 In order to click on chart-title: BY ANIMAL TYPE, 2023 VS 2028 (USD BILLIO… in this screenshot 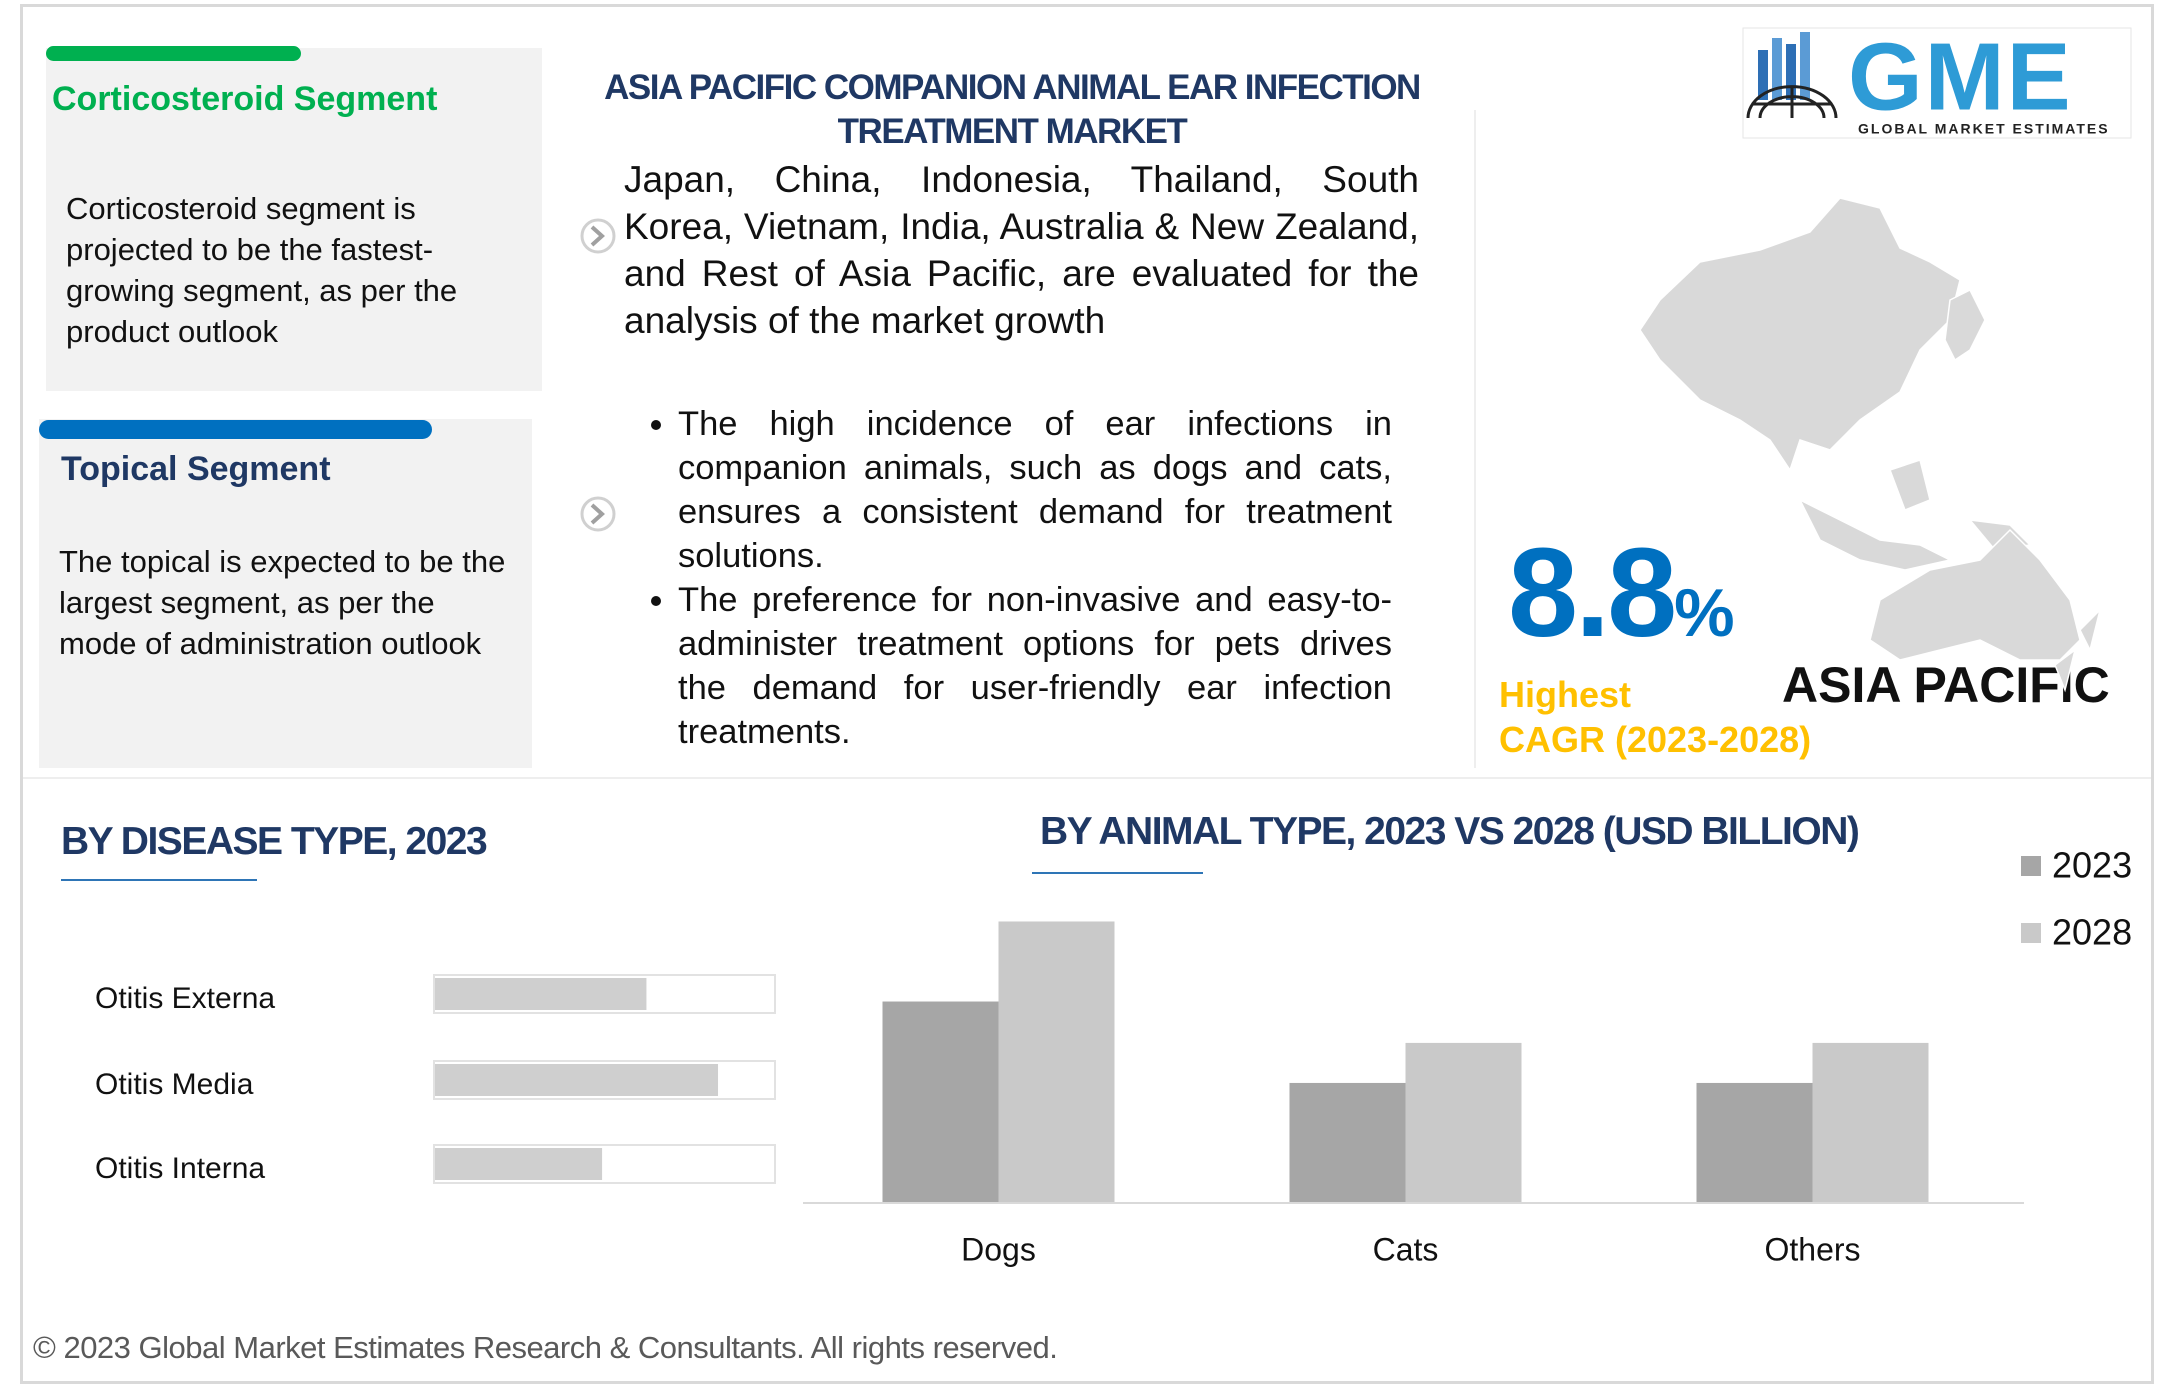, I will do `click(1450, 831)`.